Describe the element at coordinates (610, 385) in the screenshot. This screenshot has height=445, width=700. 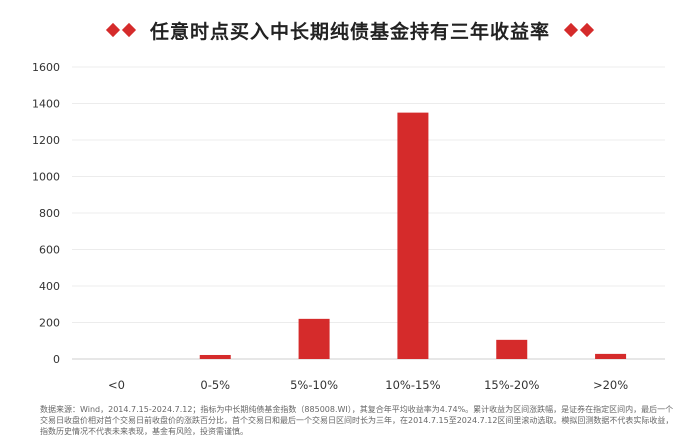
I see `x-tick-label: >20%` at that location.